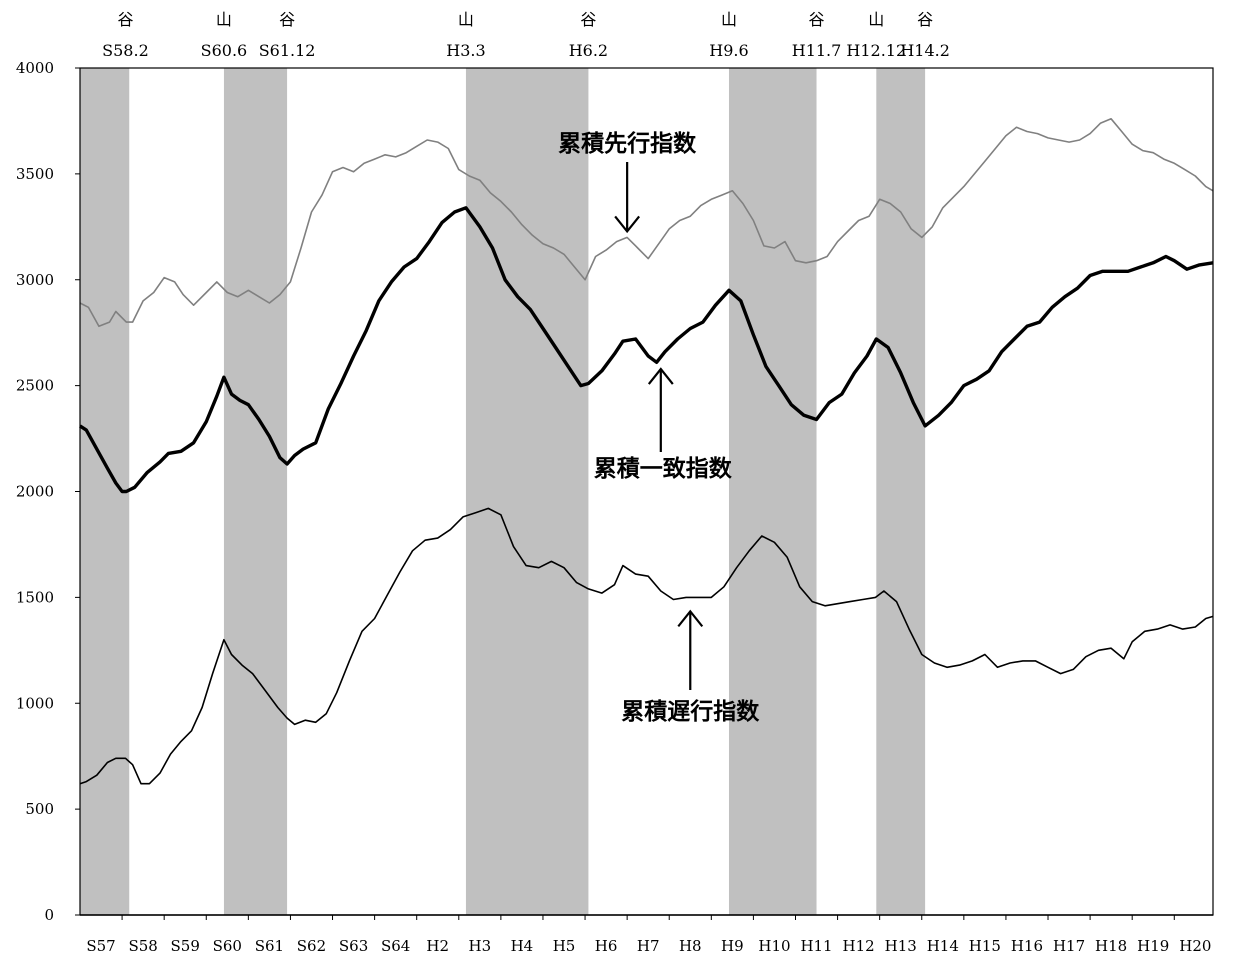 This screenshot has width=1236, height=965. Describe the element at coordinates (588, 50) in the screenshot. I see `turning-point-date-4: H6.2` at that location.